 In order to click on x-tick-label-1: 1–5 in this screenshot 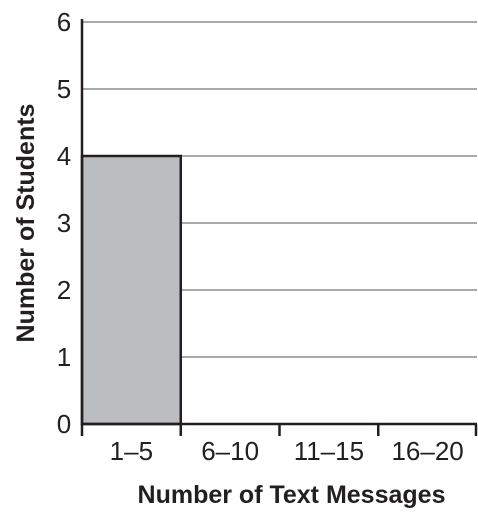, I will do `click(131, 451)`.